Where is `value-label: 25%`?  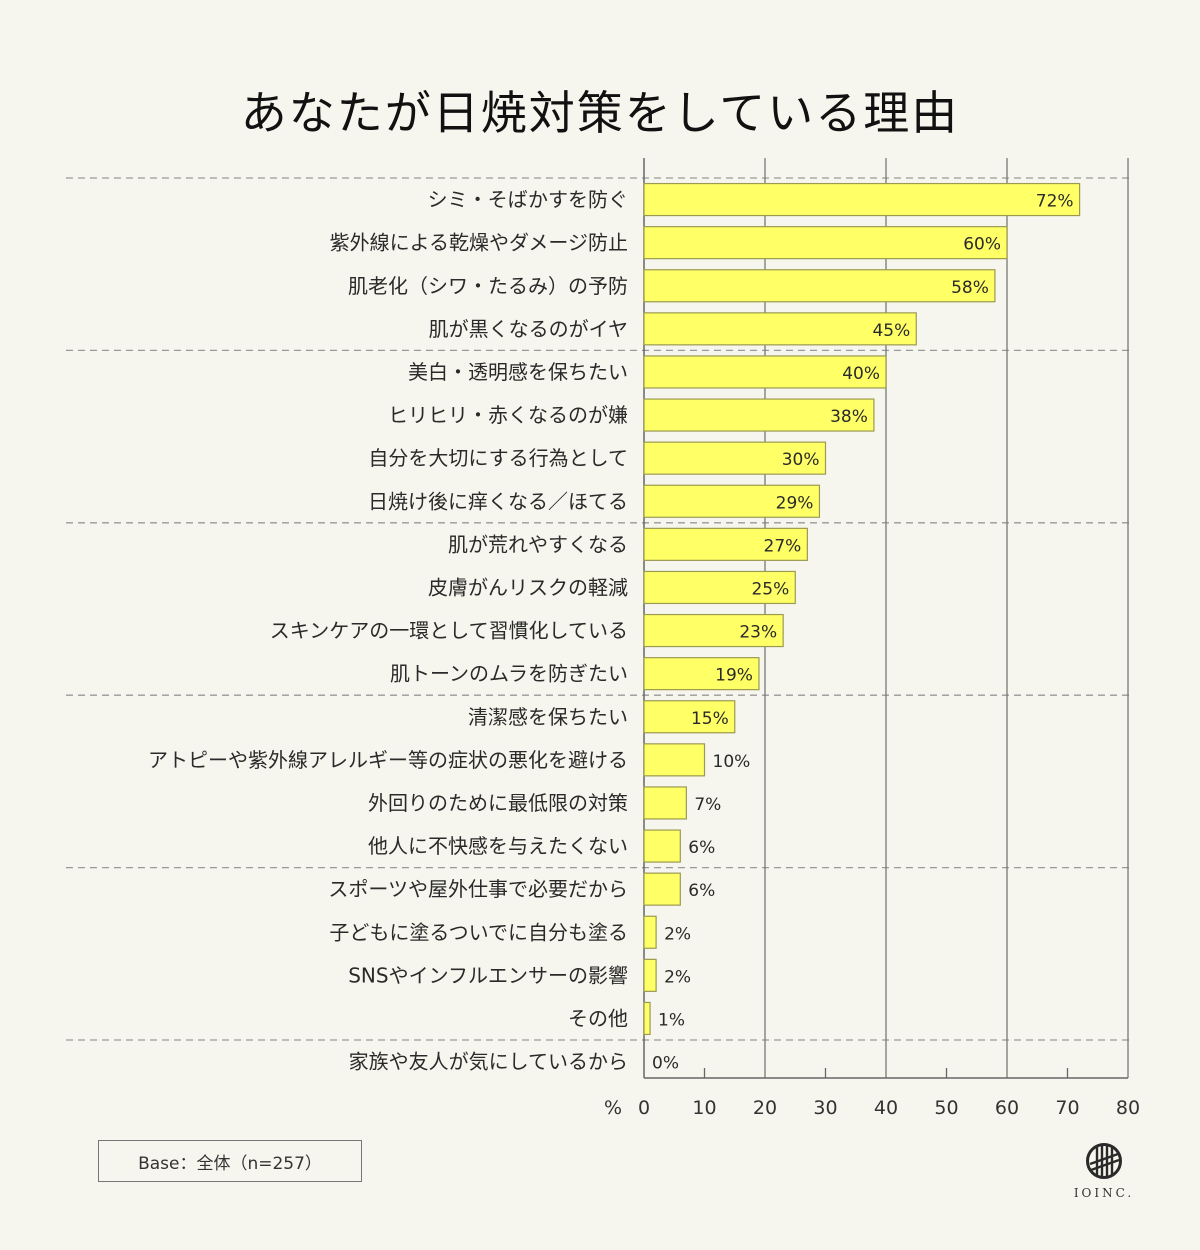 value-label: 25% is located at coordinates (770, 589).